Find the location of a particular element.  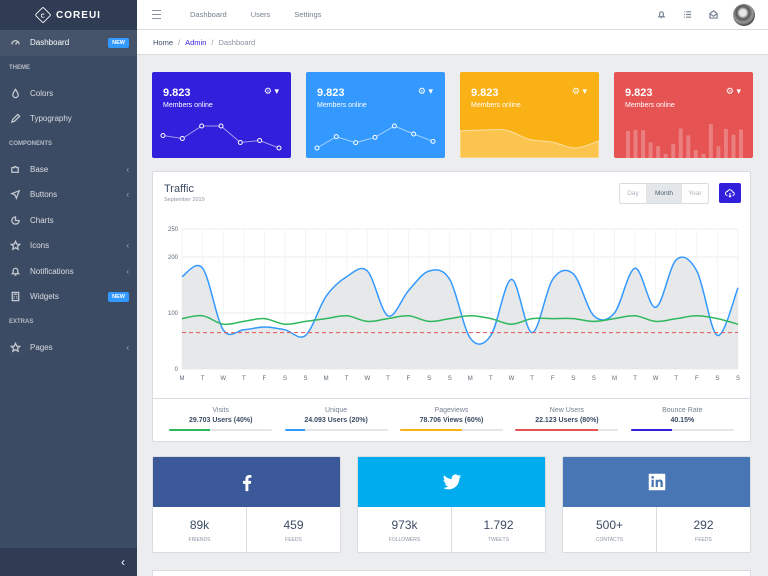

breadcrumb-admin: Admin is located at coordinates (196, 42).